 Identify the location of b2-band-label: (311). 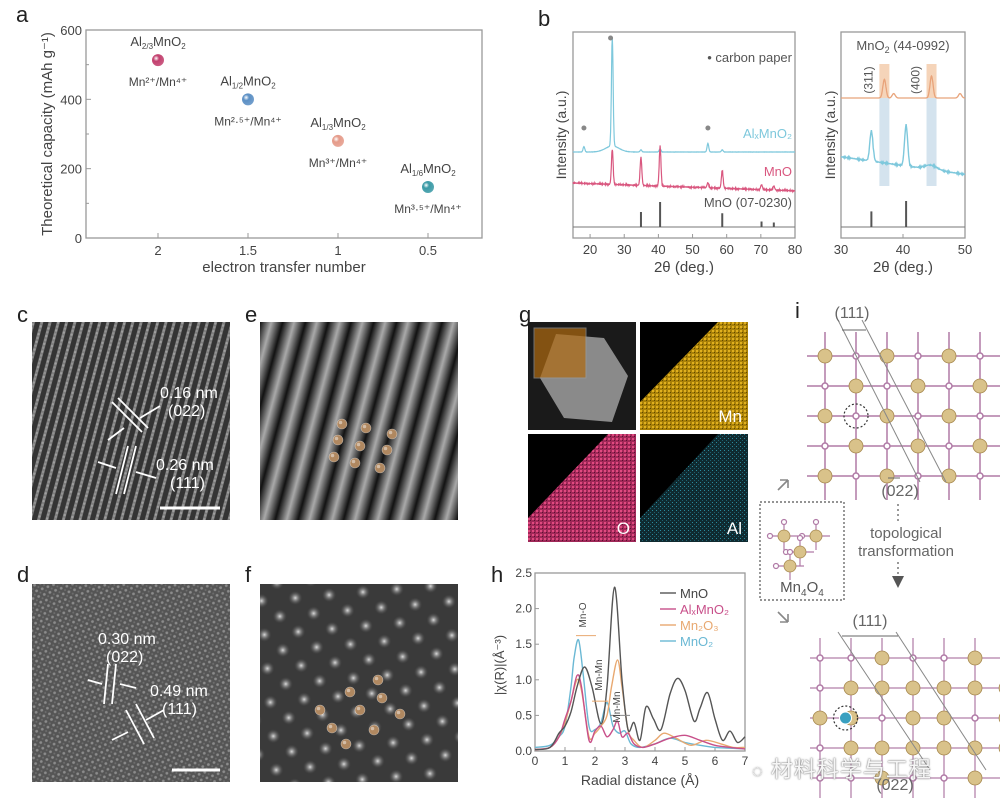
(868, 79).